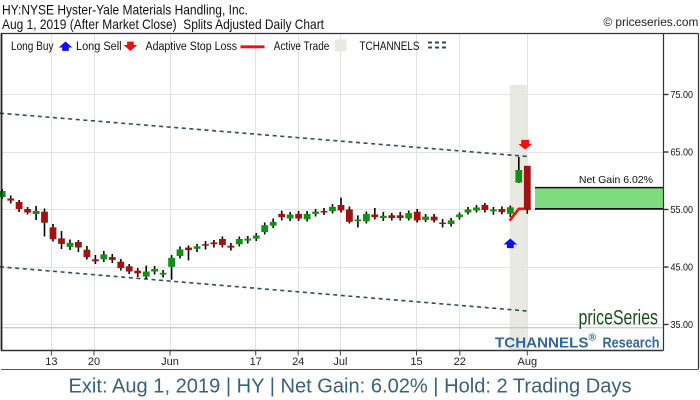 Image resolution: width=700 pixels, height=400 pixels. What do you see at coordinates (631, 343) in the screenshot?
I see `svg-text: Research` at bounding box center [631, 343].